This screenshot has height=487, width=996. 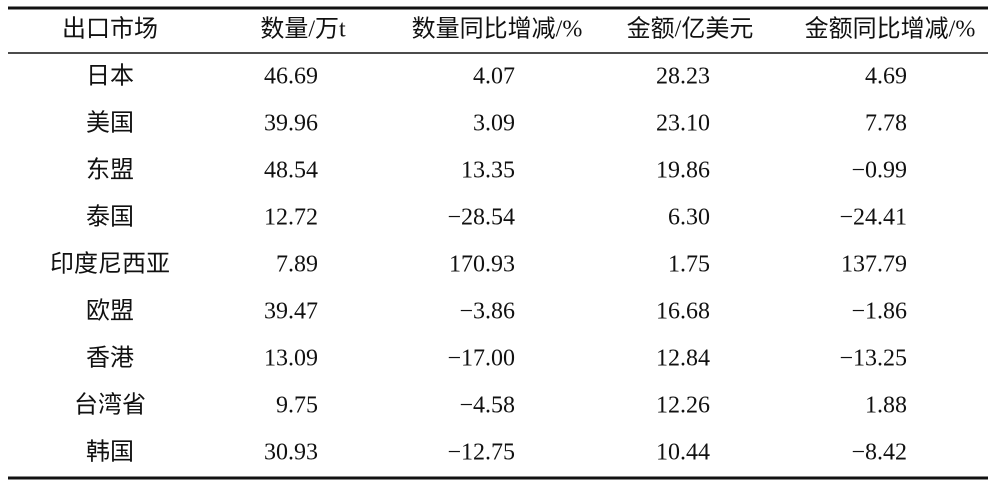 What do you see at coordinates (683, 77) in the screenshot?
I see `cell: 28.23` at bounding box center [683, 77].